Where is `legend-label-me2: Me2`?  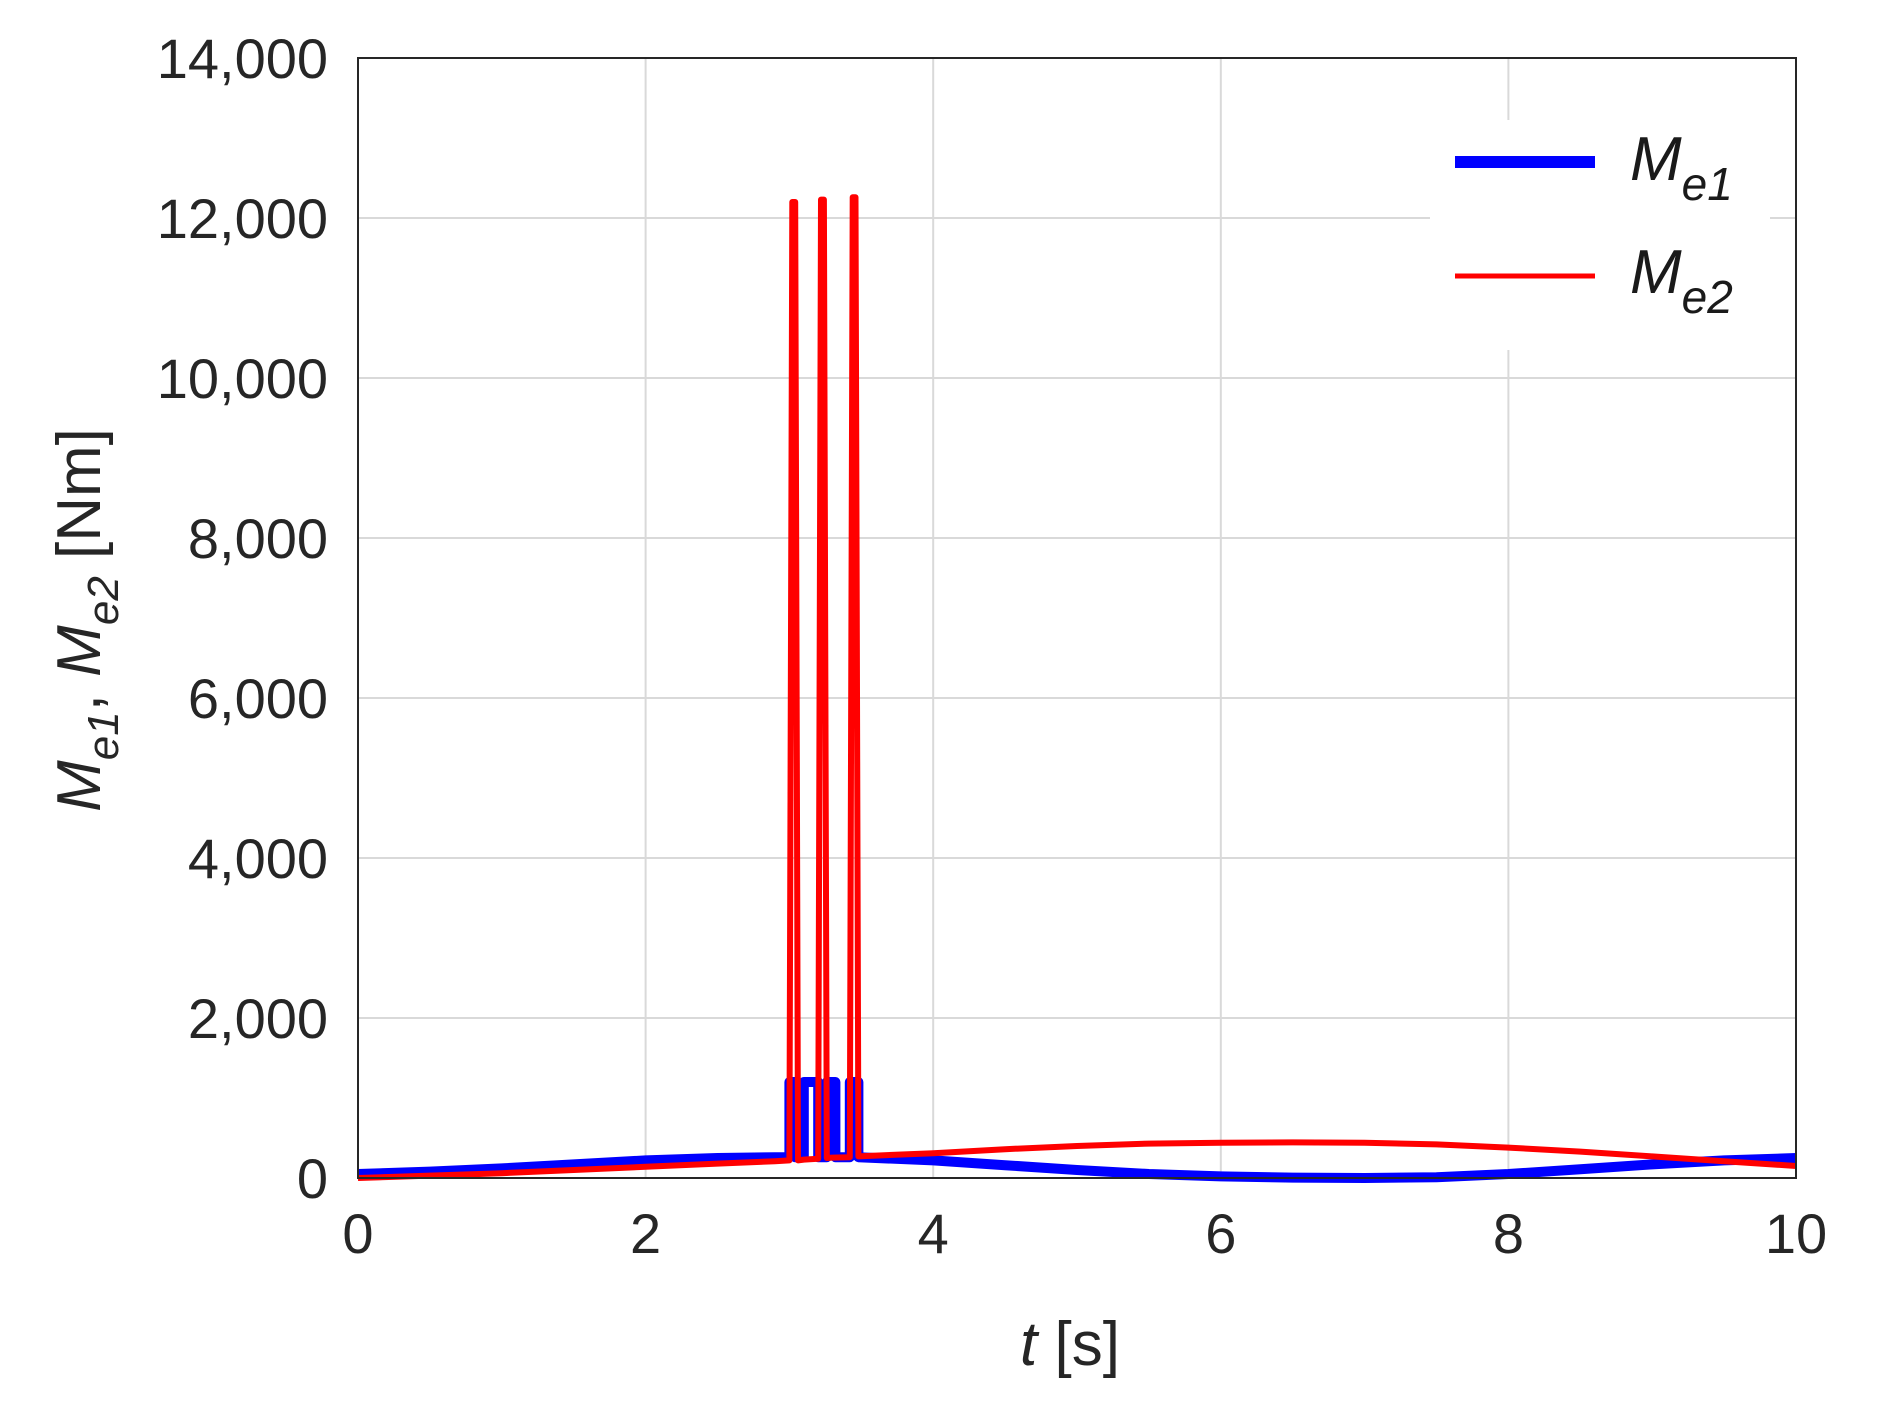 legend-label-me2: Me2 is located at coordinates (1681, 280).